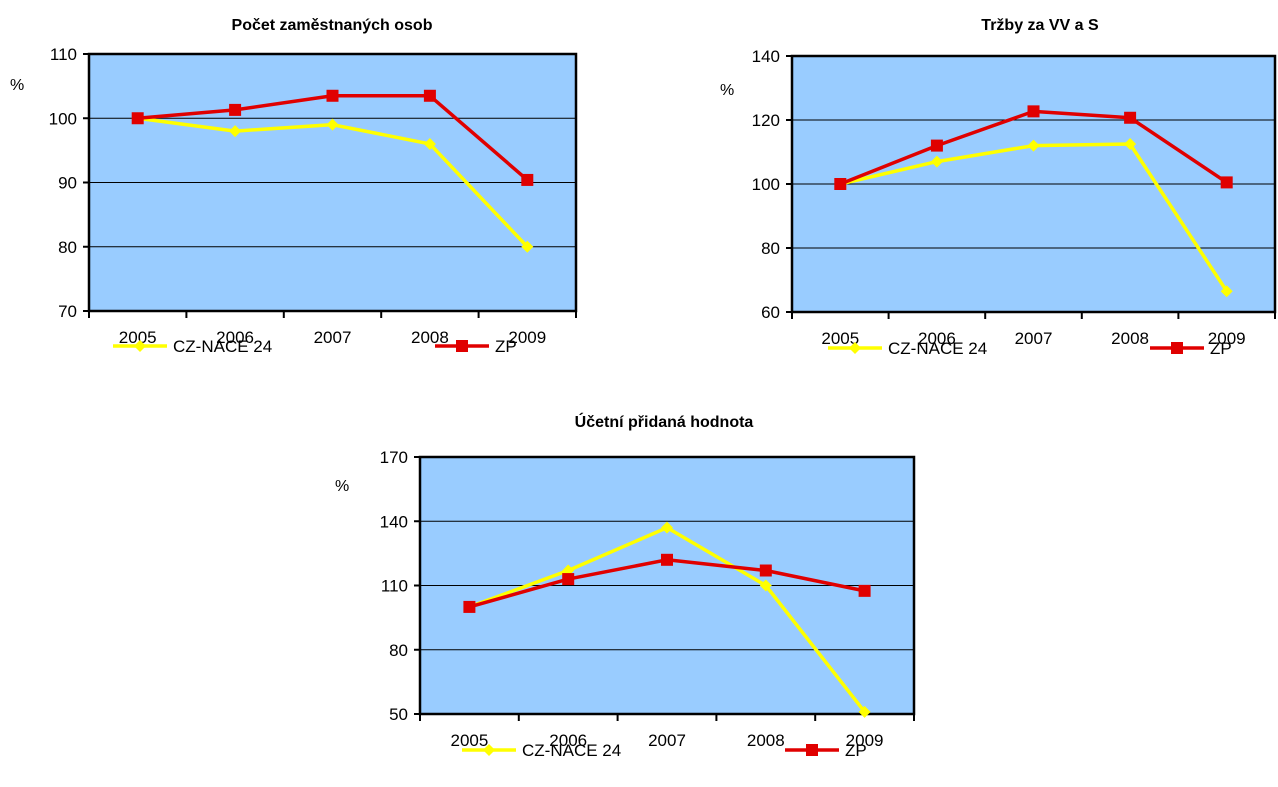 The image size is (1278, 787). Describe the element at coordinates (67, 311) in the screenshot. I see `y-tick-label: 70` at that location.